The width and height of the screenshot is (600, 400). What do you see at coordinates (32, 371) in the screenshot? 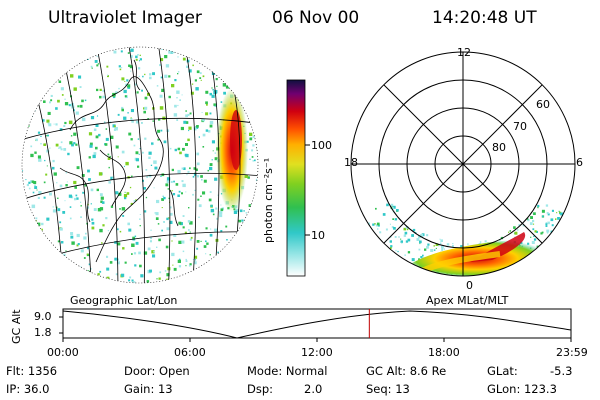
I see `status-flt: Flt: 1356` at bounding box center [32, 371].